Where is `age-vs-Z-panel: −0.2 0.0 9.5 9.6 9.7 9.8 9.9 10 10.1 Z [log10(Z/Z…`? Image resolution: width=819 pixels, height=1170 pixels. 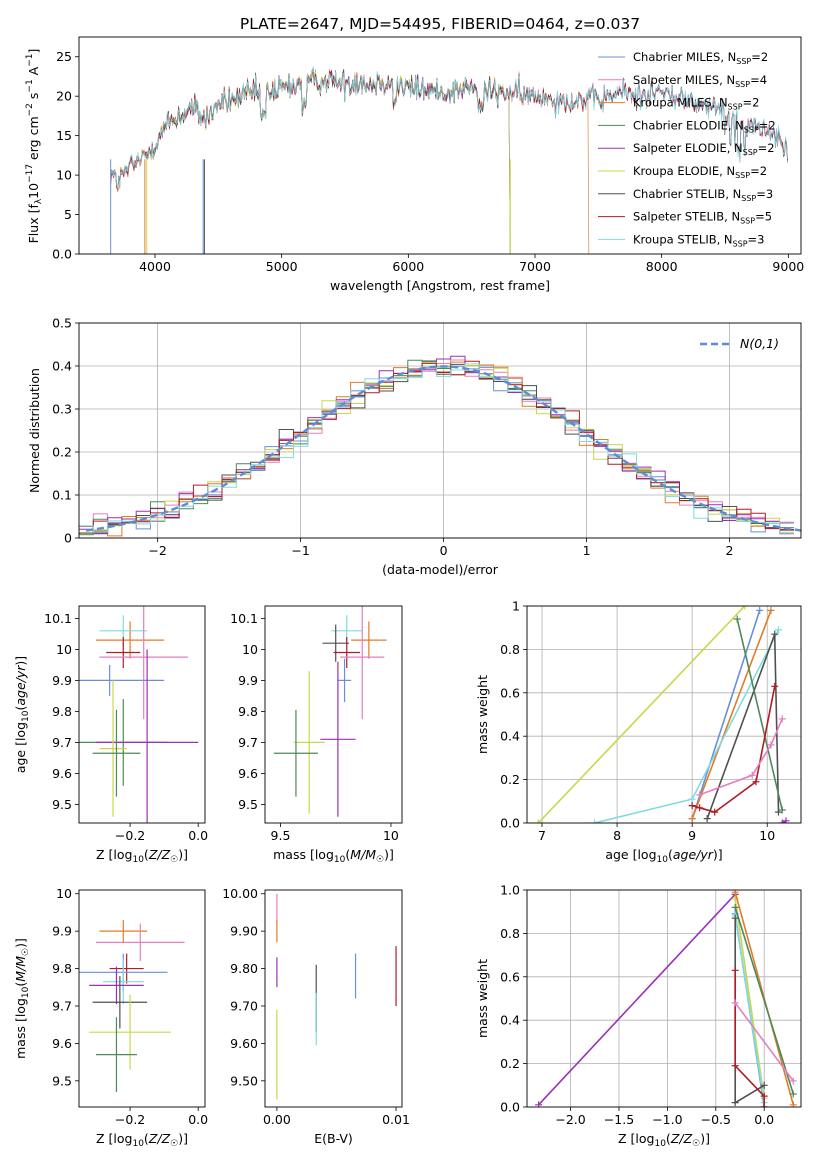 age-vs-Z-panel: −0.2 0.0 9.5 9.6 9.7 9.8 9.9 10 10.1 Z [log10(Z/Z… is located at coordinates (110, 735).